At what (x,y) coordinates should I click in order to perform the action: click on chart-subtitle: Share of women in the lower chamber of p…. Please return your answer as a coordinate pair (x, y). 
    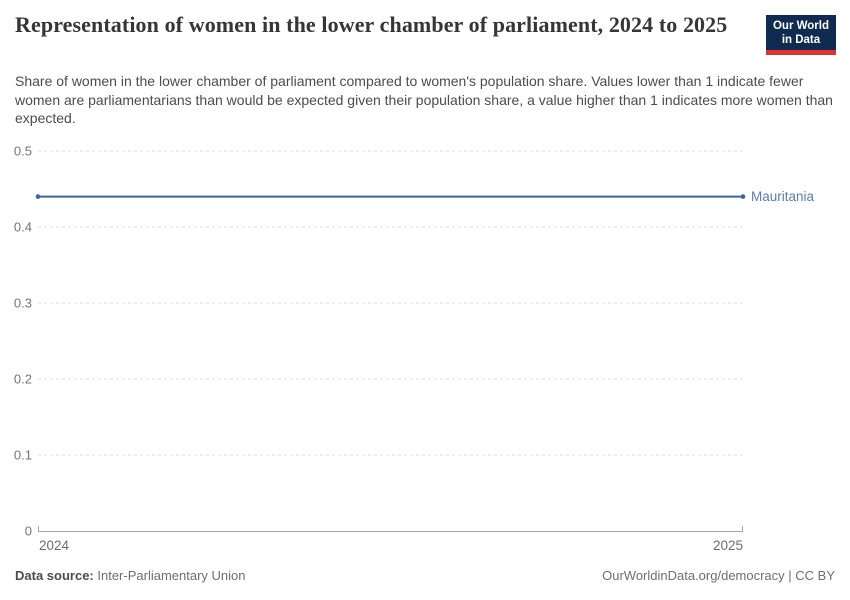
    Looking at the image, I should click on (424, 99).